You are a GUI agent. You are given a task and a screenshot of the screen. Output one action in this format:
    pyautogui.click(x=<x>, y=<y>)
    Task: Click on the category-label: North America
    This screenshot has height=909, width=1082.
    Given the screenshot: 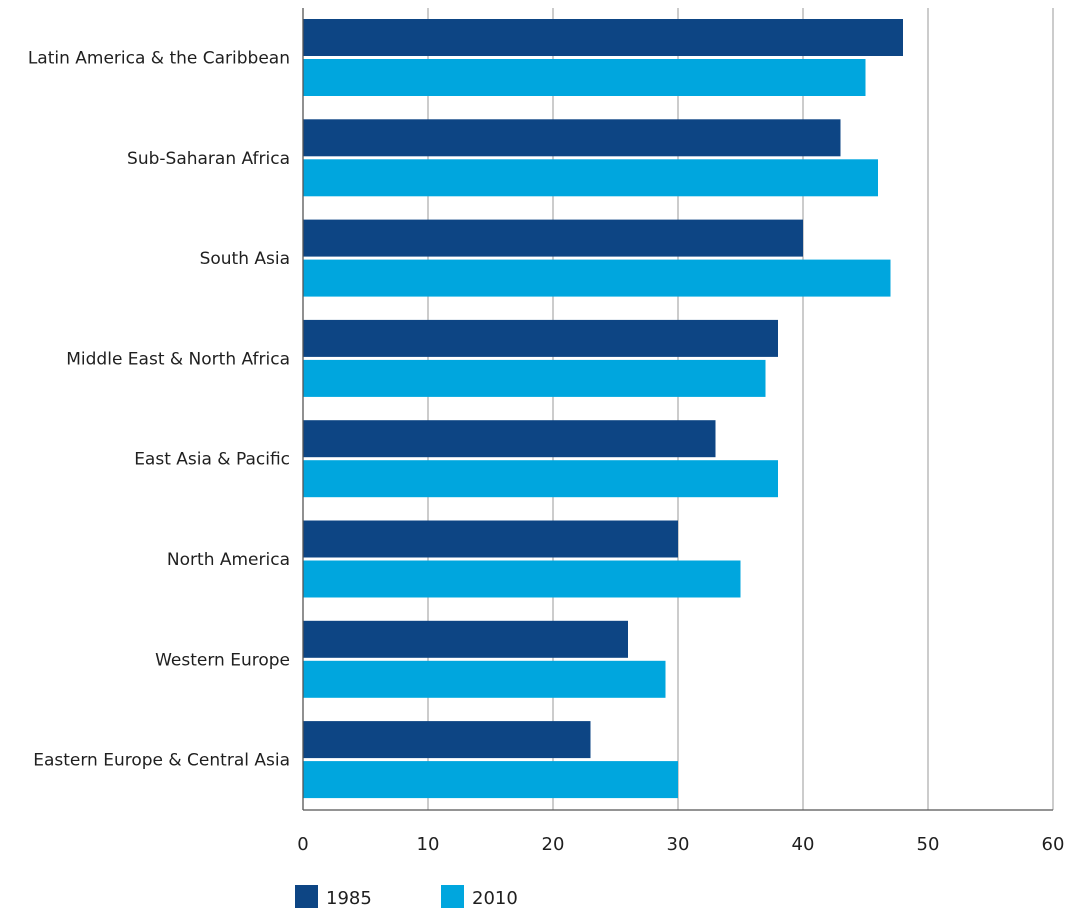 What is the action you would take?
    pyautogui.click(x=228, y=560)
    